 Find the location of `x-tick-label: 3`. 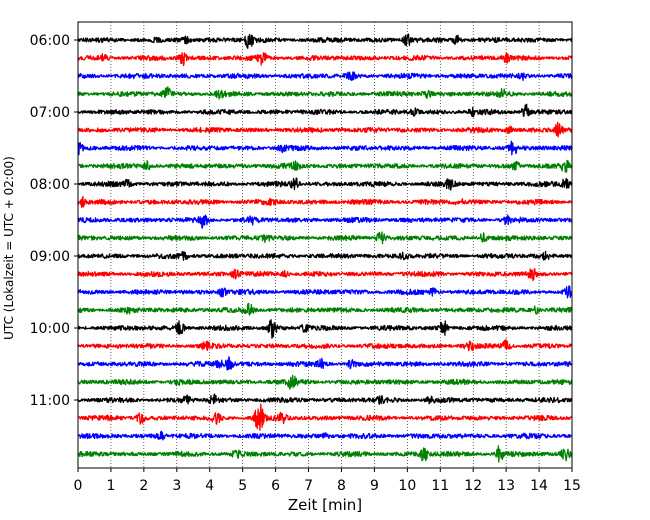

x-tick-label: 3 is located at coordinates (176, 486).